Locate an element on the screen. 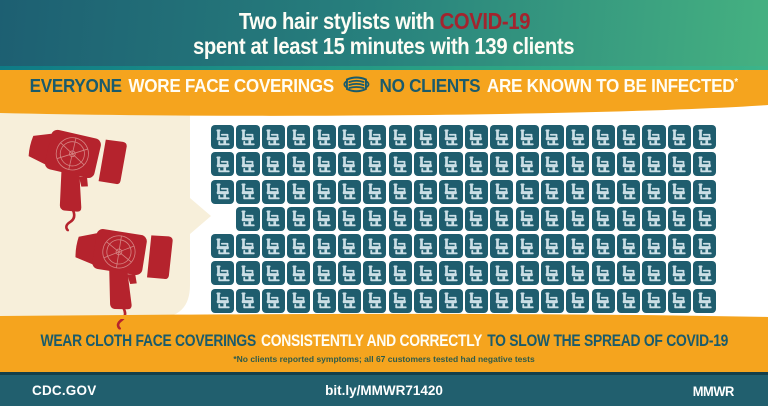  bottom-band-curve is located at coordinates (384, 316).